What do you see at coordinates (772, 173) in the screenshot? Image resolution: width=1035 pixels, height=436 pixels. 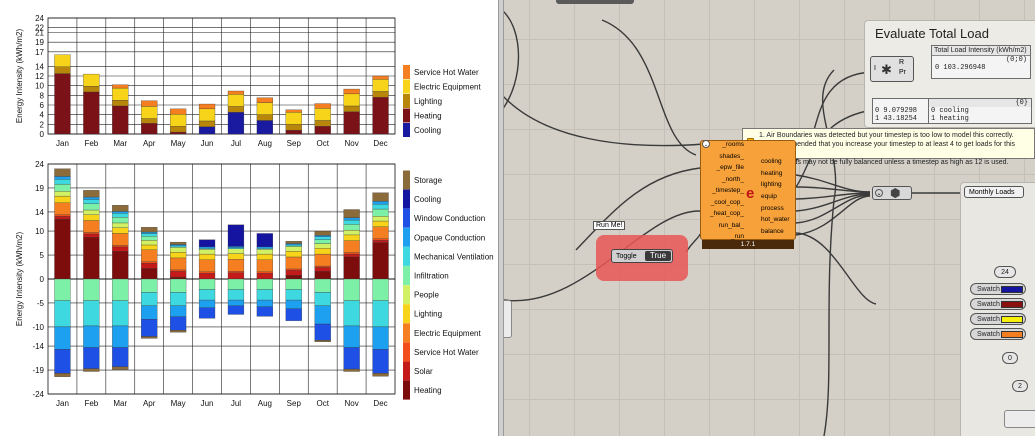 I see `output-heating: heating` at bounding box center [772, 173].